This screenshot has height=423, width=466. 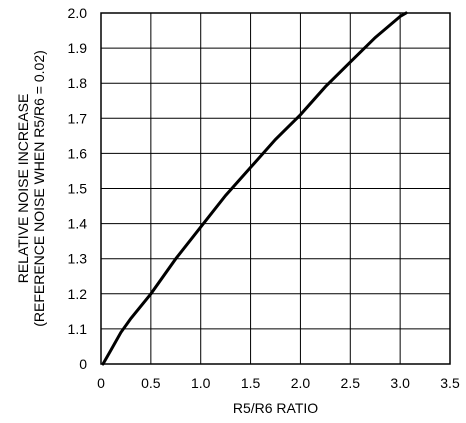 What do you see at coordinates (78, 13) in the screenshot?
I see `y-tick-label: 2.0` at bounding box center [78, 13].